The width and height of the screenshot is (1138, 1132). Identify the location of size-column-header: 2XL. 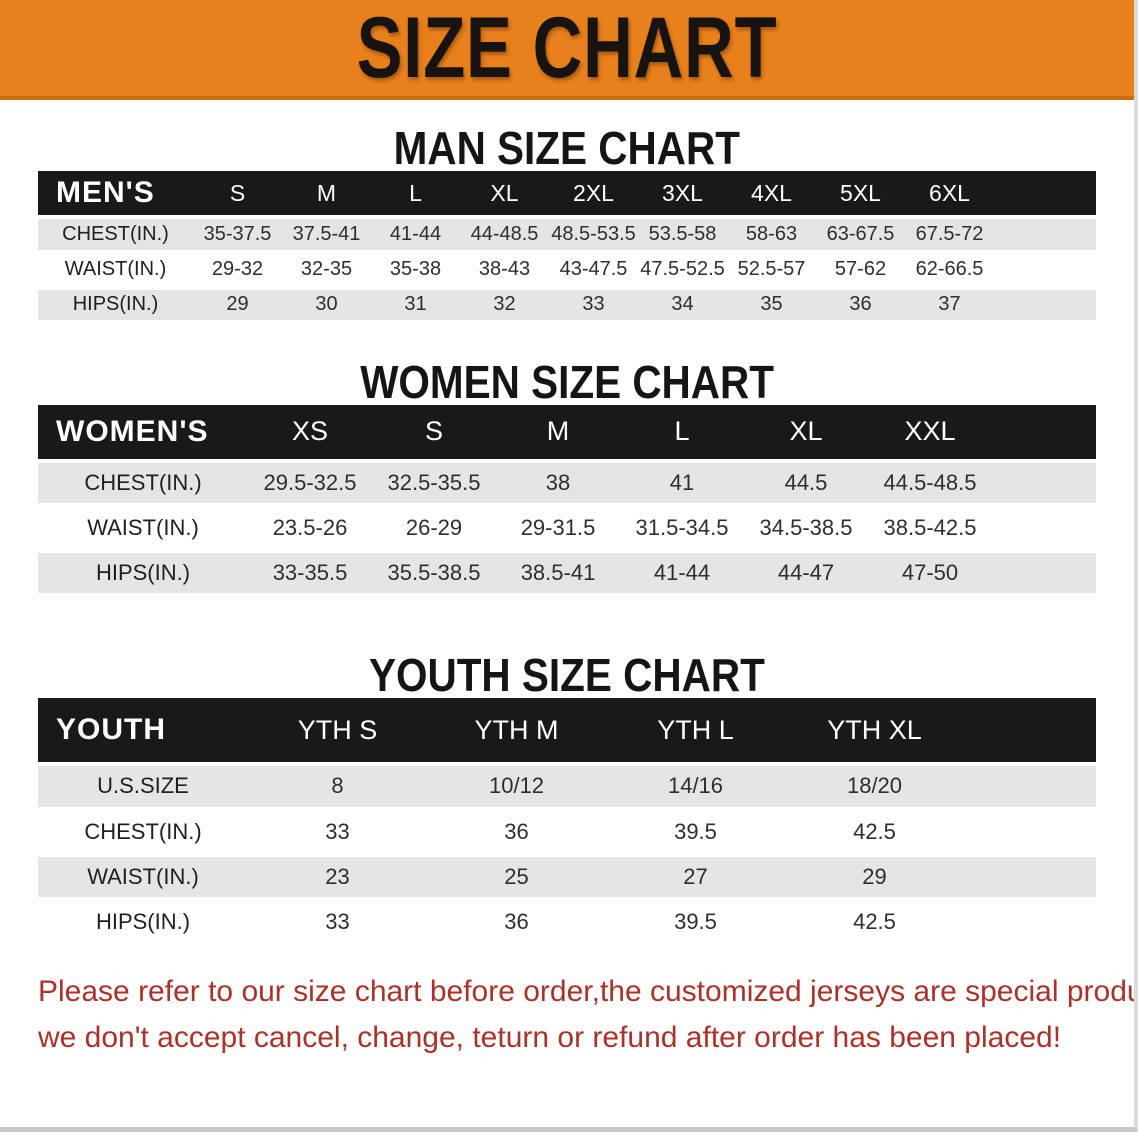
(593, 195).